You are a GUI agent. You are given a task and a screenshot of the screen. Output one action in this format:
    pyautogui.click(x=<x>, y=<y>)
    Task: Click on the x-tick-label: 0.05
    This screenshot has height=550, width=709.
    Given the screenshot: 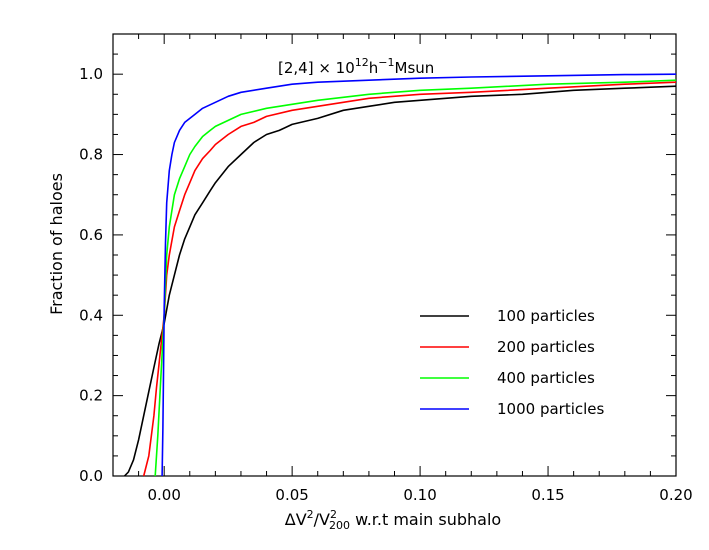 What is the action you would take?
    pyautogui.click(x=291, y=495)
    